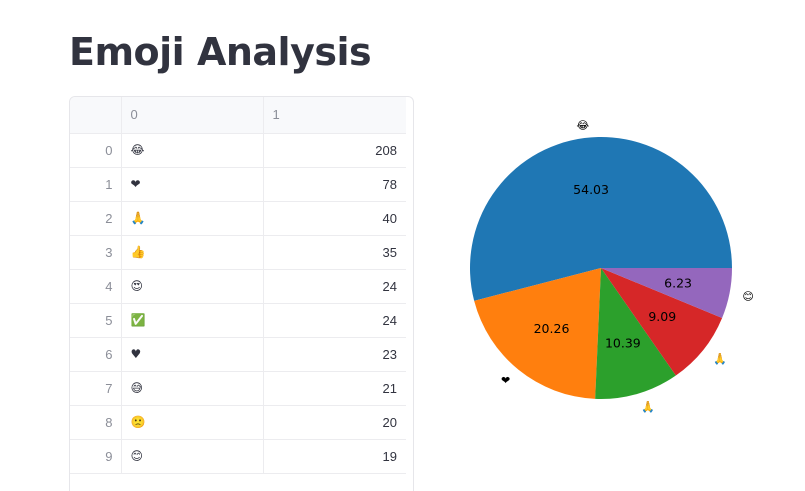  I want to click on emoji-cell: 😅, so click(192, 388).